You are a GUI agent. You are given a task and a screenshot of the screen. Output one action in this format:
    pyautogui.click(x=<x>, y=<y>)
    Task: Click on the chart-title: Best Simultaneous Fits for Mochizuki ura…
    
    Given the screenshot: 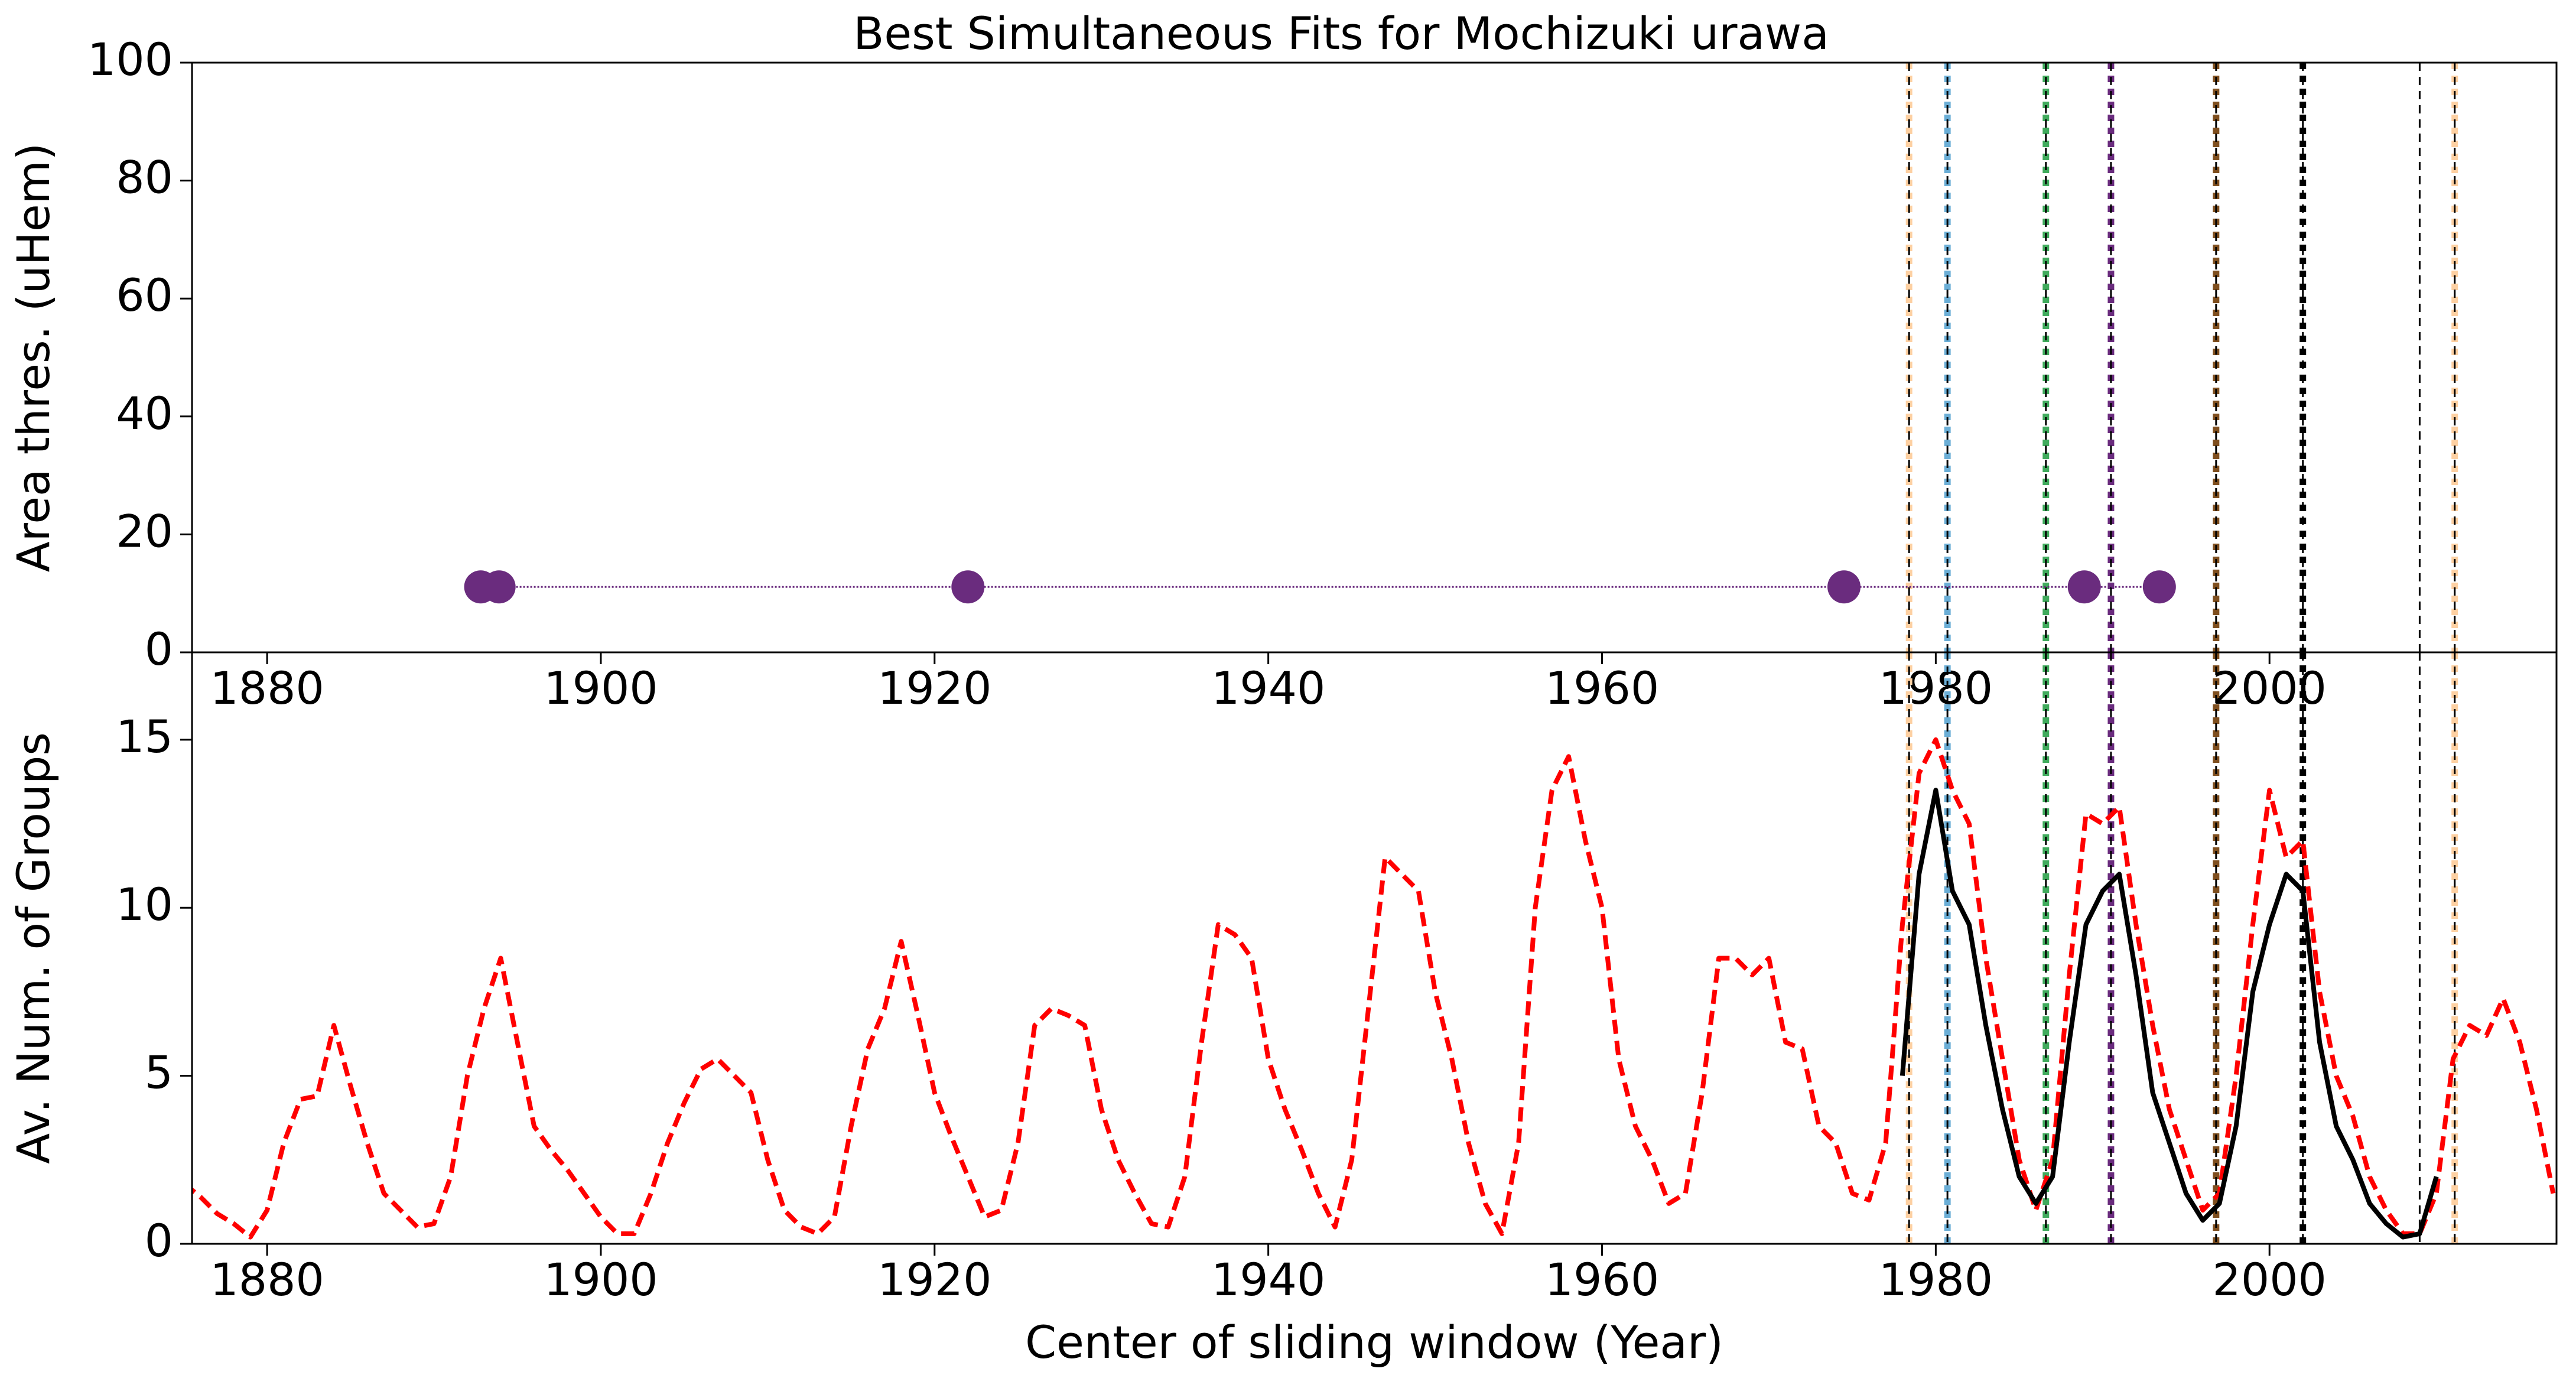 What is the action you would take?
    pyautogui.click(x=1341, y=34)
    